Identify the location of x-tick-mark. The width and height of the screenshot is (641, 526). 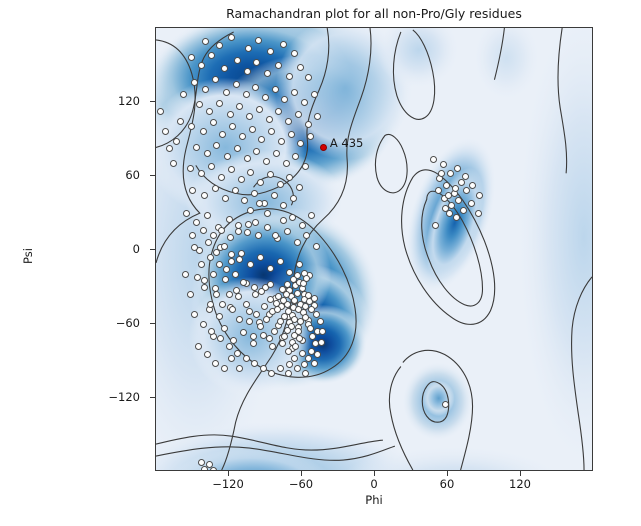
(520, 473).